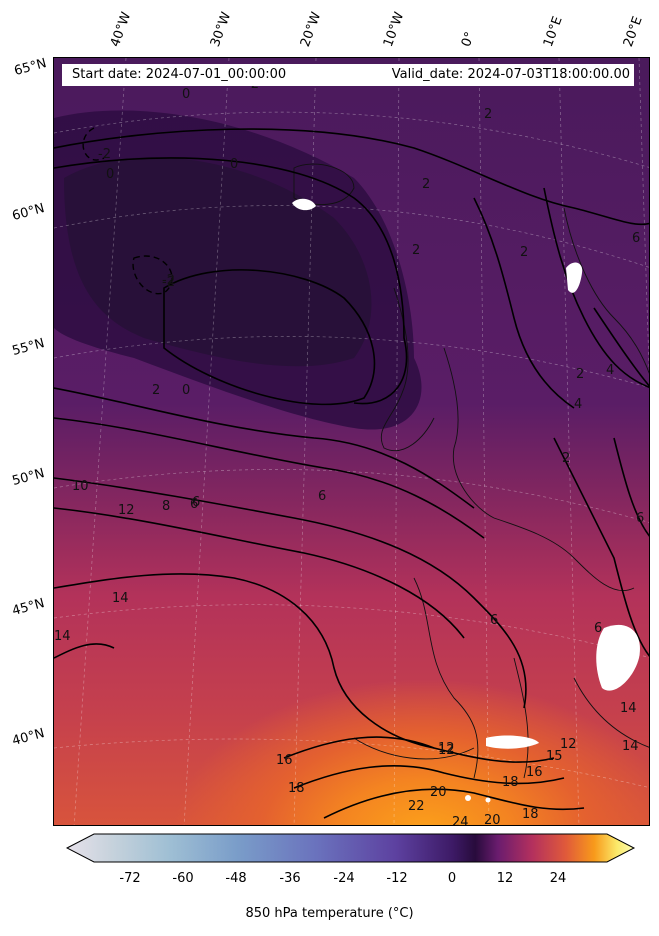  I want to click on contour-label: 22, so click(416, 806).